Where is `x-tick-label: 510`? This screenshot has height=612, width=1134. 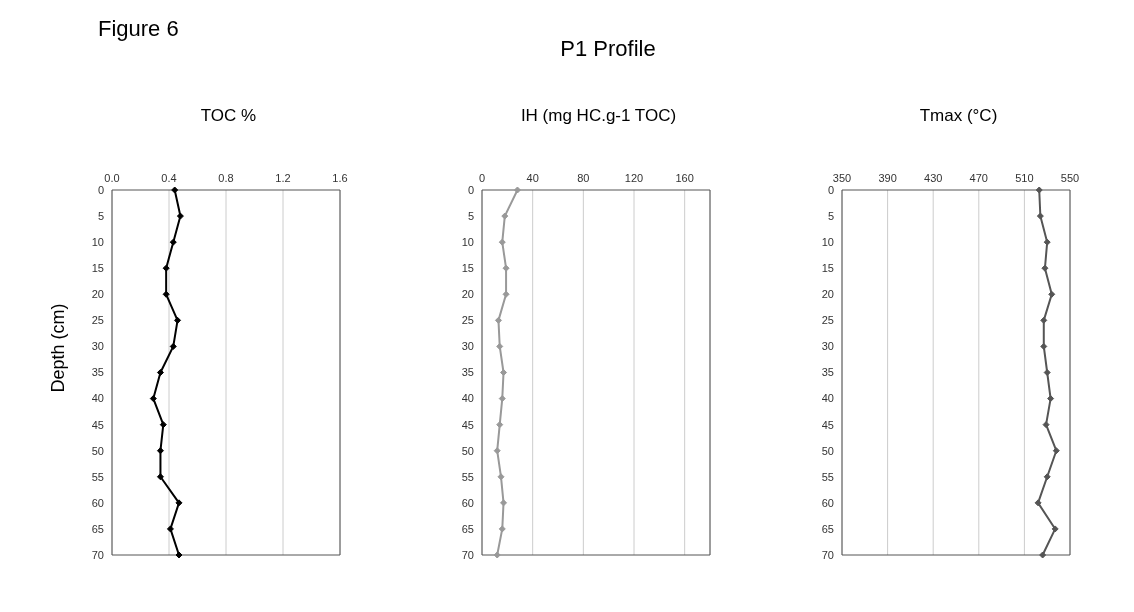
x-tick-label: 510 is located at coordinates (1024, 178).